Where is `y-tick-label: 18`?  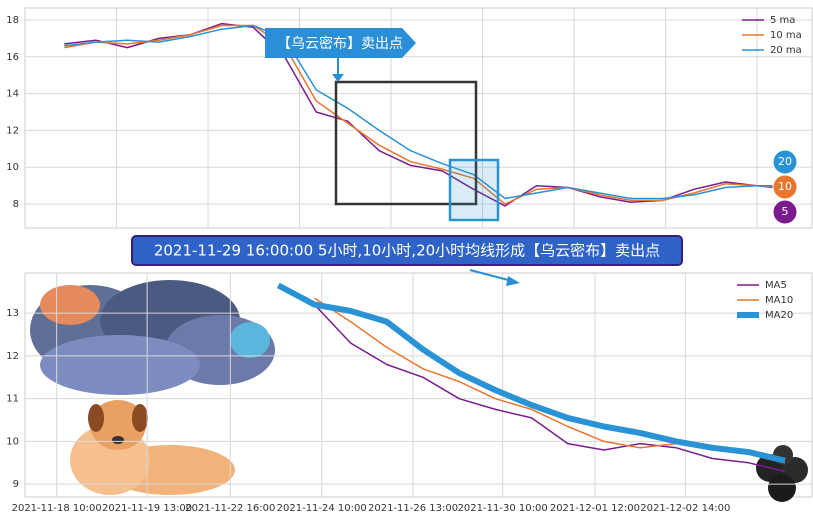 y-tick-label: 18 is located at coordinates (12, 20).